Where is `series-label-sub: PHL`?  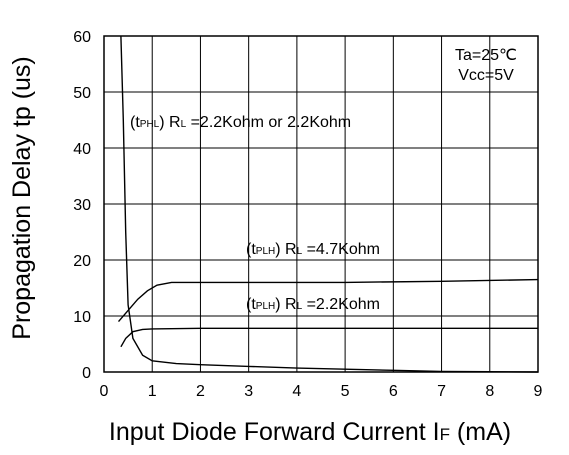
series-label-sub: PHL is located at coordinates (150, 124).